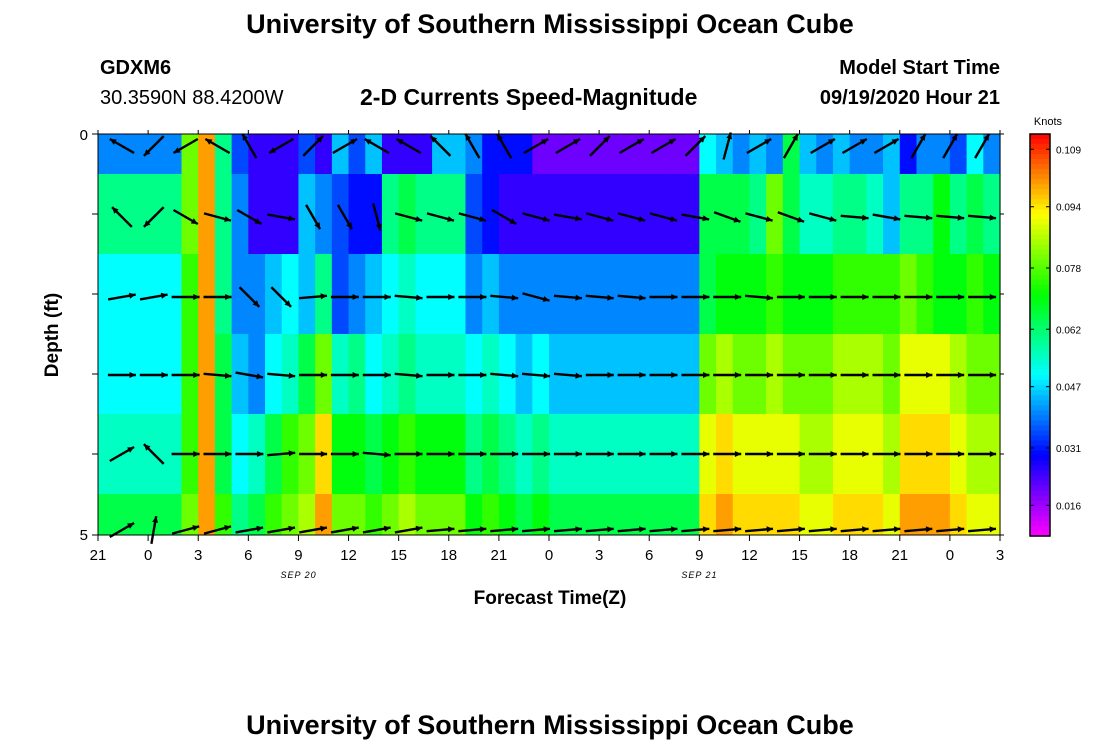 This screenshot has height=750, width=1100. Describe the element at coordinates (749, 555) in the screenshot. I see `x-tick-label: 12` at that location.